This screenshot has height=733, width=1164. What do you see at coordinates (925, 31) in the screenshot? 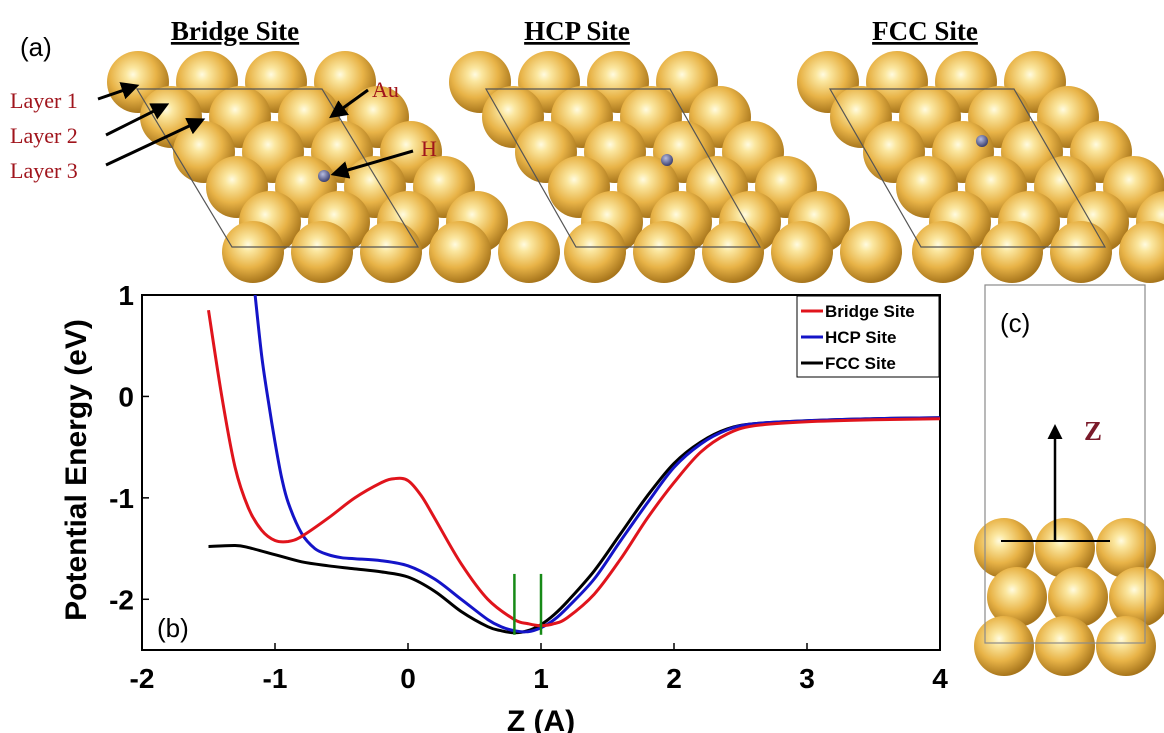
I see `title-fcc-site: FCC Site` at bounding box center [925, 31].